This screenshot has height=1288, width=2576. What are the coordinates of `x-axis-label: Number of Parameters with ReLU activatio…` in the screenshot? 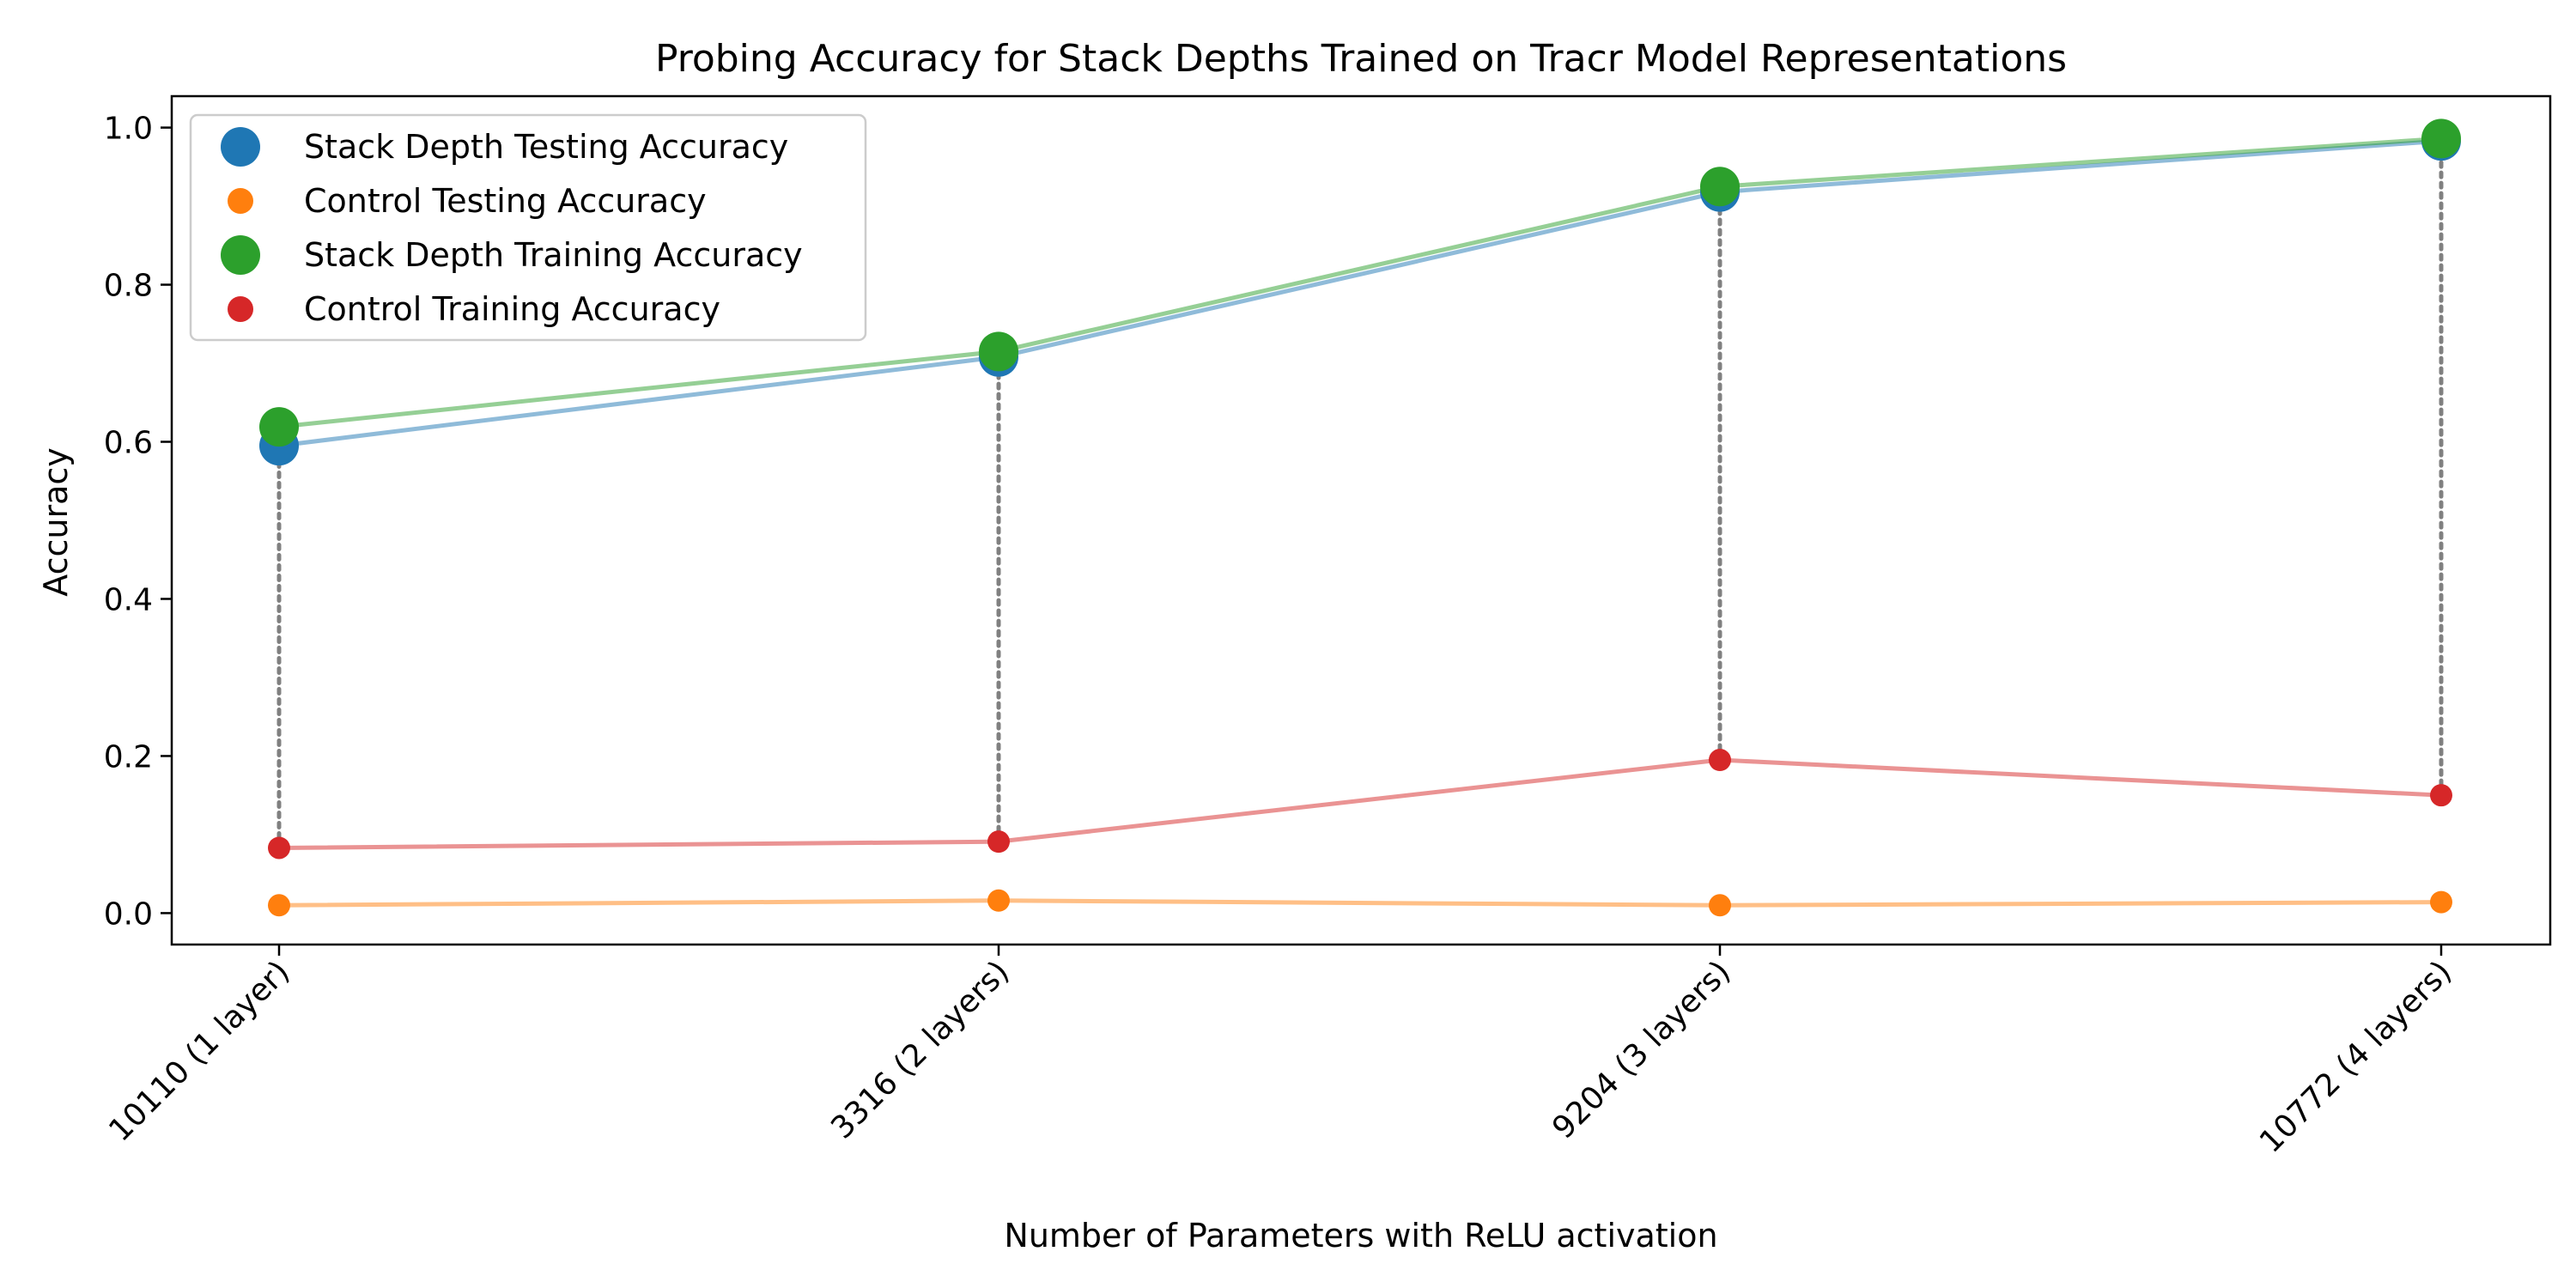 It's located at (1360, 1236).